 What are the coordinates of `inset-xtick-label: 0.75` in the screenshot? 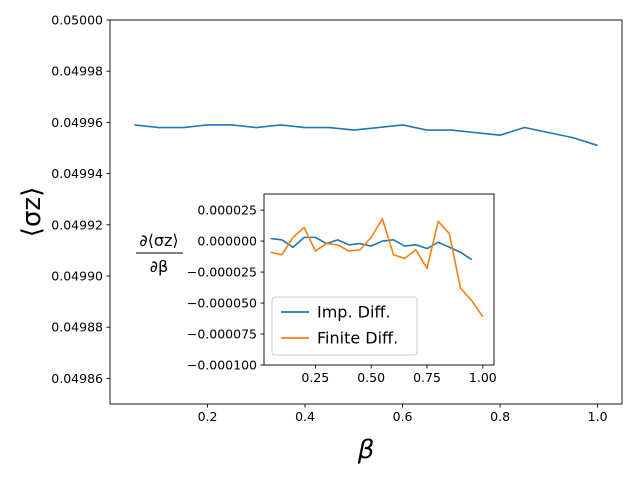 It's located at (427, 377).